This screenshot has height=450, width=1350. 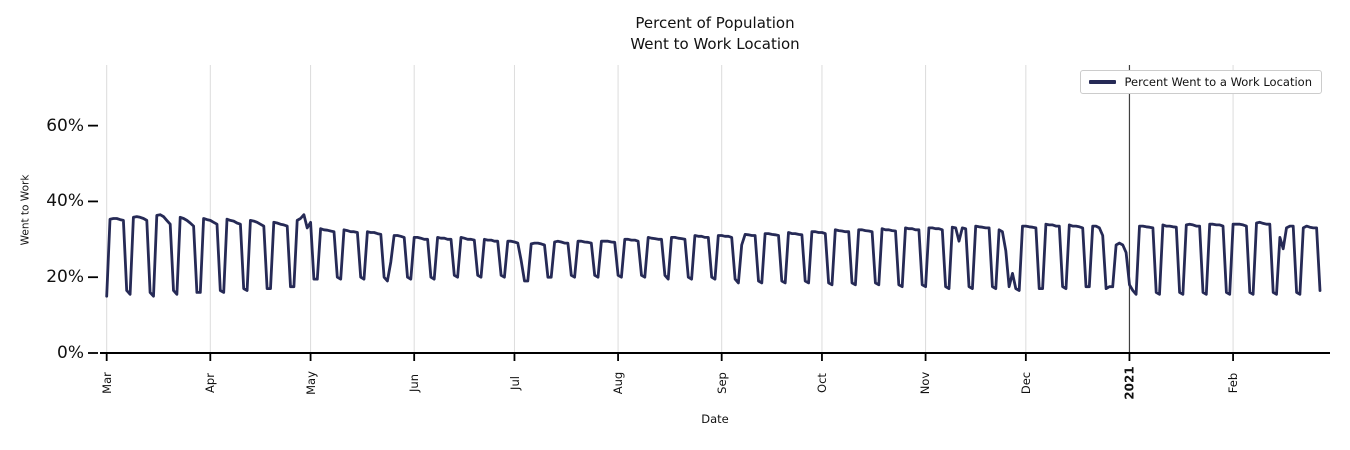 What do you see at coordinates (65, 277) in the screenshot?
I see `y-tick-label: 20%` at bounding box center [65, 277].